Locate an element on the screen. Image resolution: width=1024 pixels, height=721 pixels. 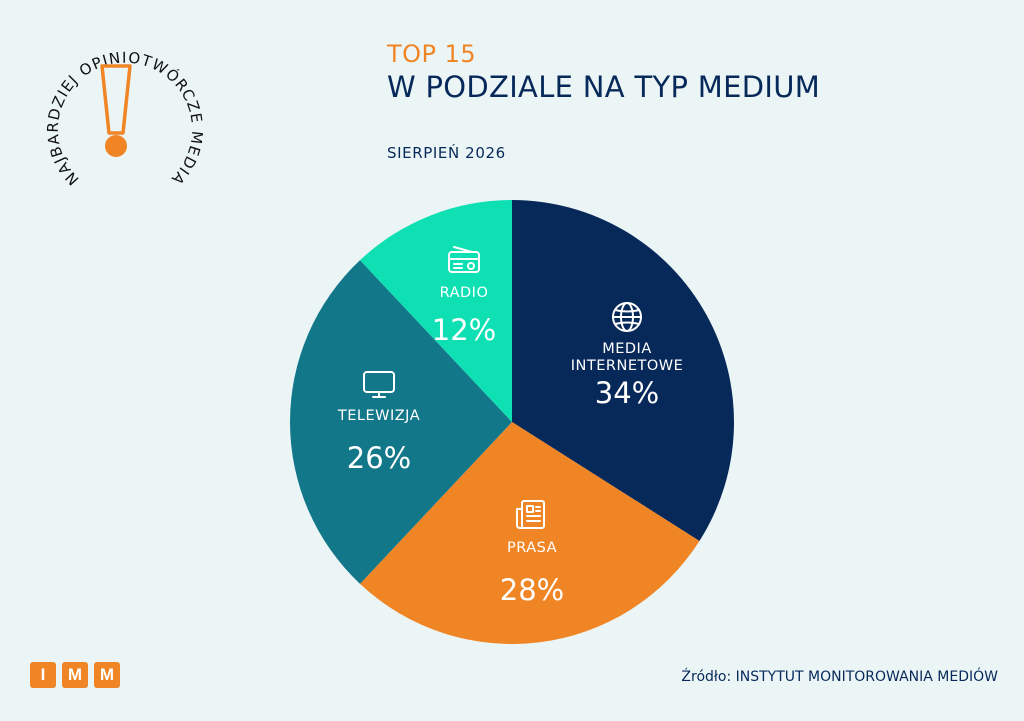
slice-value: 34% is located at coordinates (627, 393).